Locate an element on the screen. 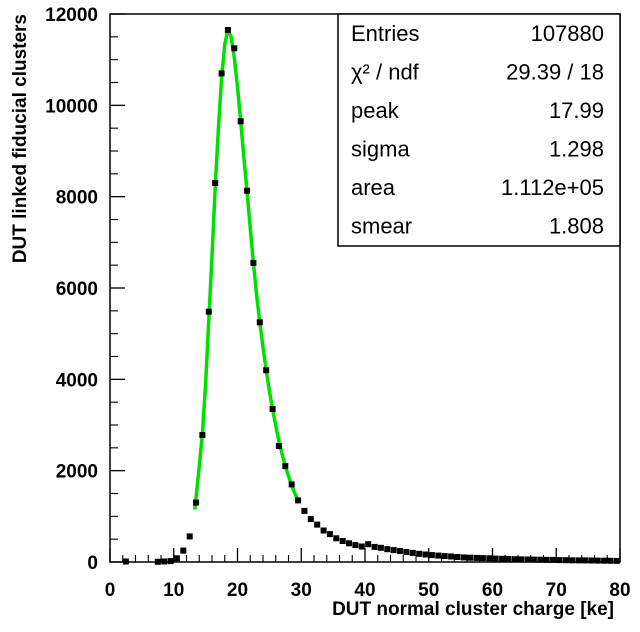 Image resolution: width=640 pixels, height=632 pixels. y-tick-label: 4000 is located at coordinates (77, 380).